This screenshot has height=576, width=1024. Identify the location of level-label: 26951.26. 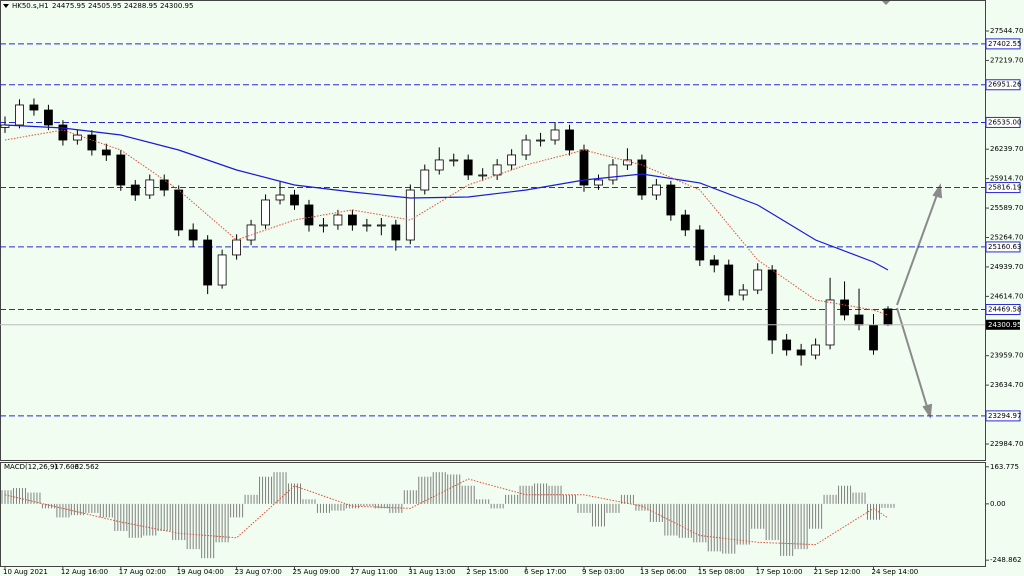
(1005, 85).